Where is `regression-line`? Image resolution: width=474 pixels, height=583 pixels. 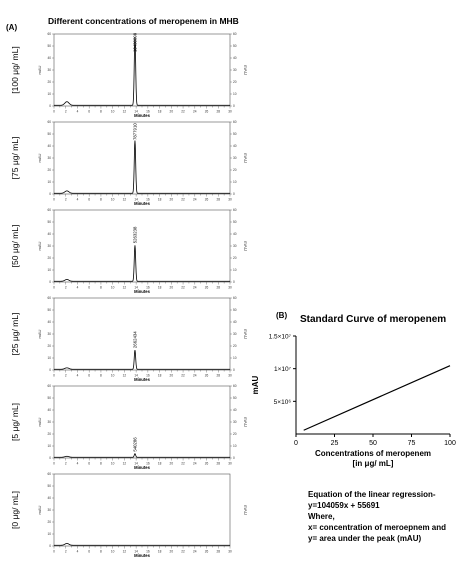
regression-line is located at coordinates (377, 398).